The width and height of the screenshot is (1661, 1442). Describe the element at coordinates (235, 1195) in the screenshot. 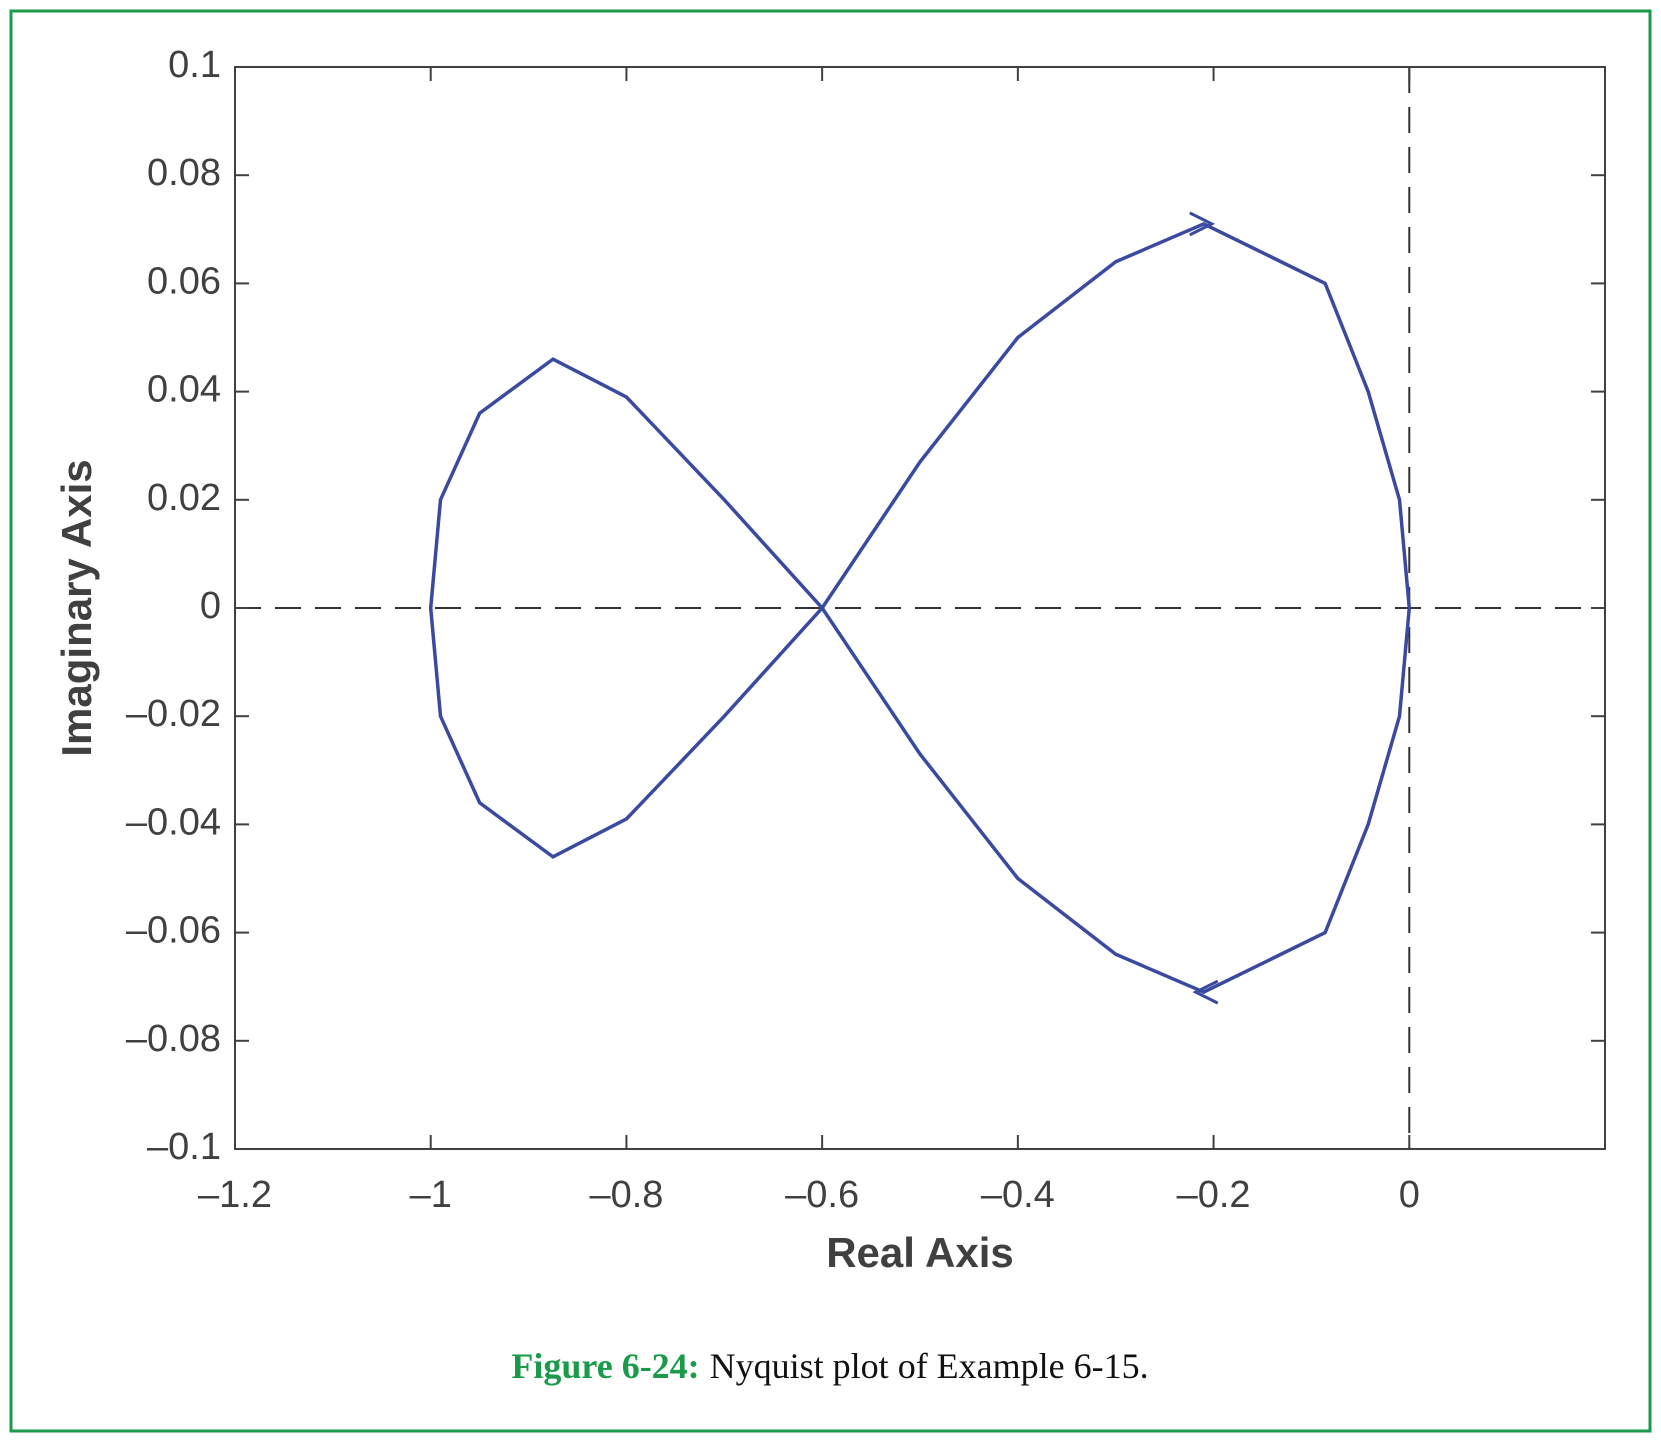

I see `x-tick-label: –1.2` at that location.